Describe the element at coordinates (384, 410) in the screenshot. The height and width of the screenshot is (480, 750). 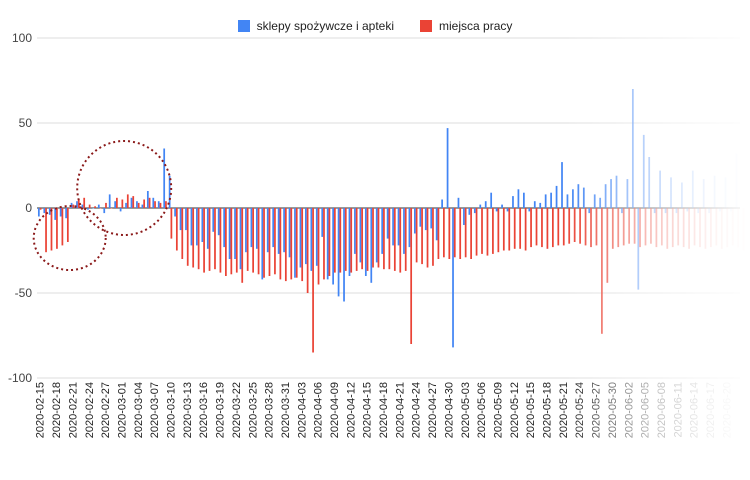
I see `x-tick-label: 2020-04-18` at that location.